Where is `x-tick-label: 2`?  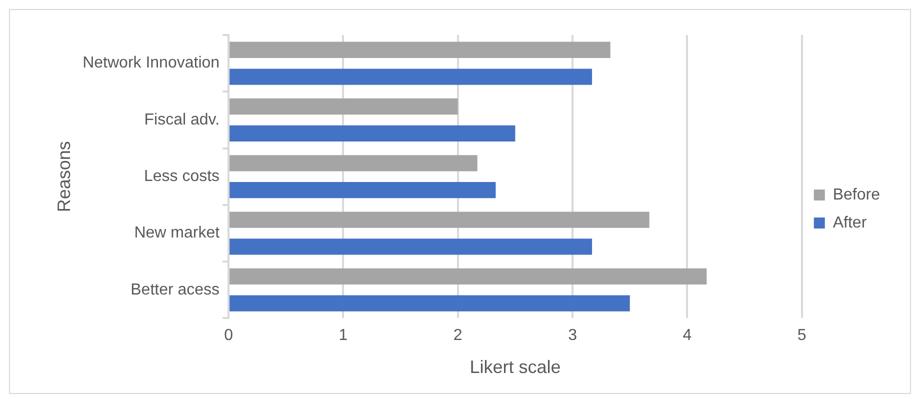
x-tick-label: 2 is located at coordinates (457, 335).